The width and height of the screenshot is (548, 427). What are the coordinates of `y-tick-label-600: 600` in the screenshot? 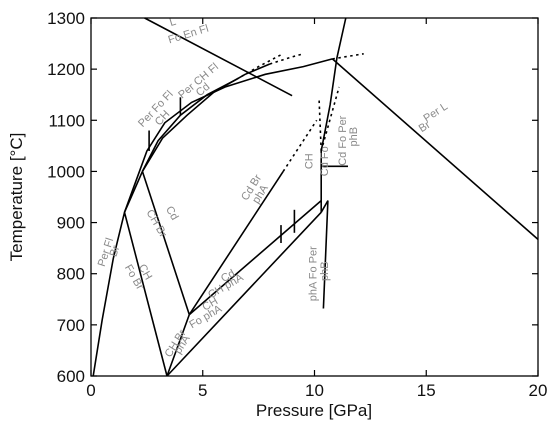 It's located at (71, 376).